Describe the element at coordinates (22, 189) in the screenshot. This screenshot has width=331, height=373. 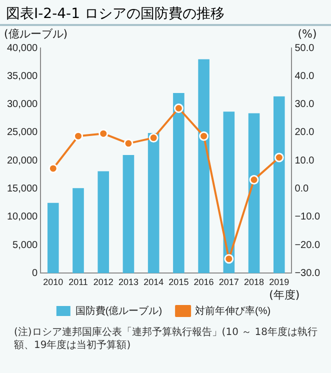
I see `y-tick-label: 15,000` at that location.